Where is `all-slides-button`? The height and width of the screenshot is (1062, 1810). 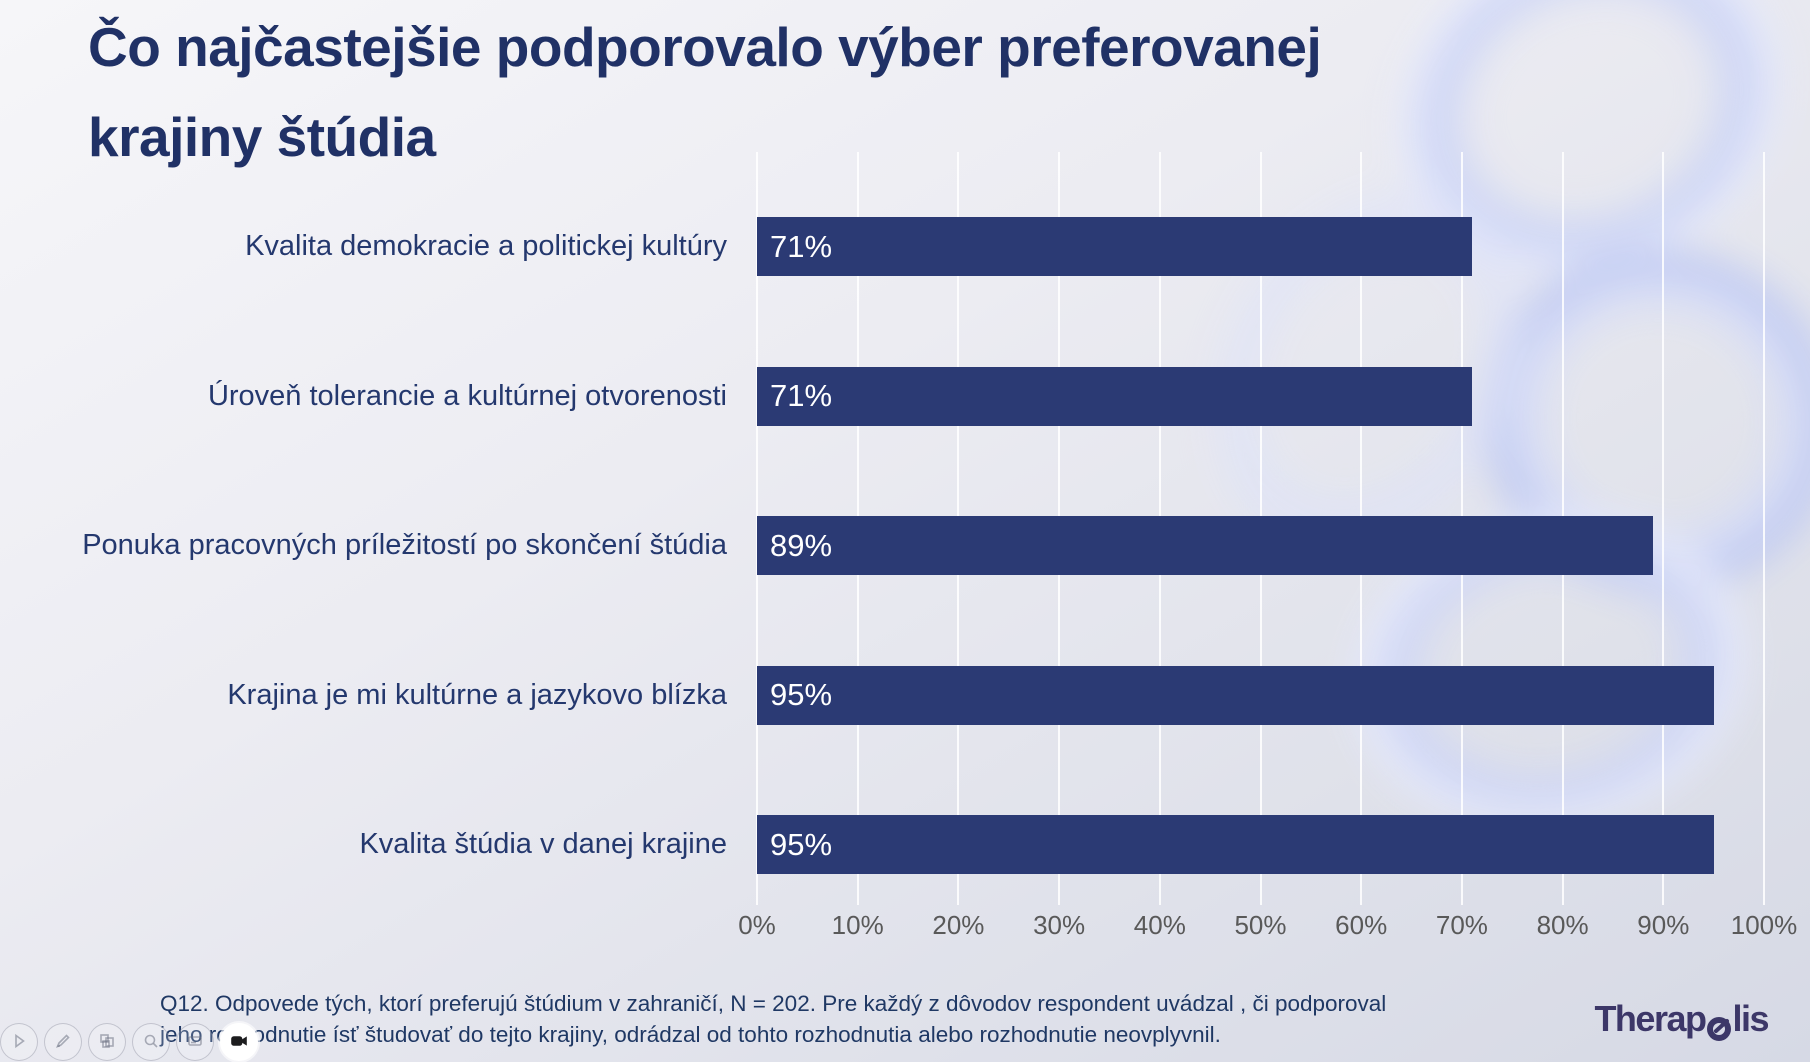
all-slides-button is located at coordinates (107, 1042).